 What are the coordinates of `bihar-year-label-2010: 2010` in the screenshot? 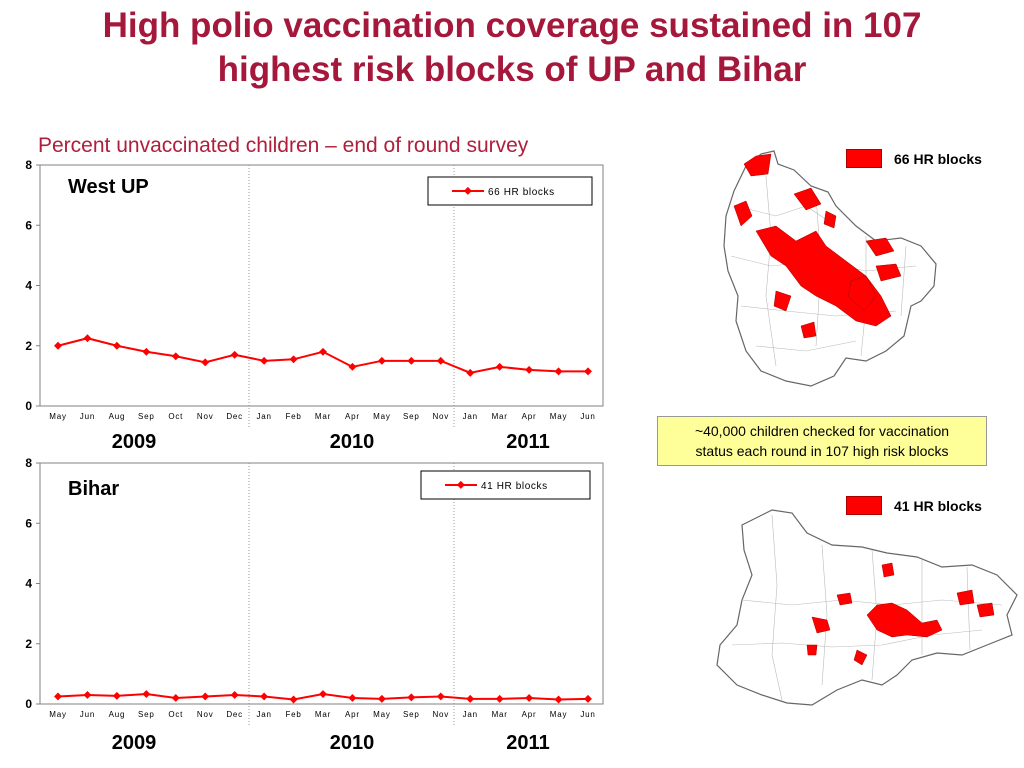 It's located at (352, 743).